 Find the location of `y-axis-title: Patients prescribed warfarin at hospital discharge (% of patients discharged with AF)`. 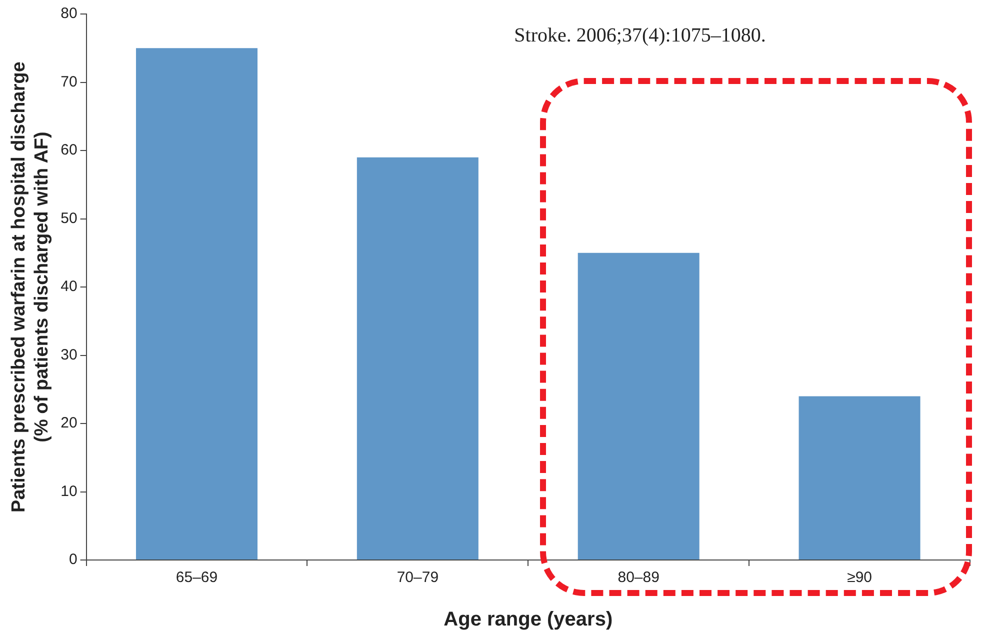

y-axis-title: Patients prescribed warfarin at hospital discharge (% of patients discharged with AF) is located at coordinates (30, 287).